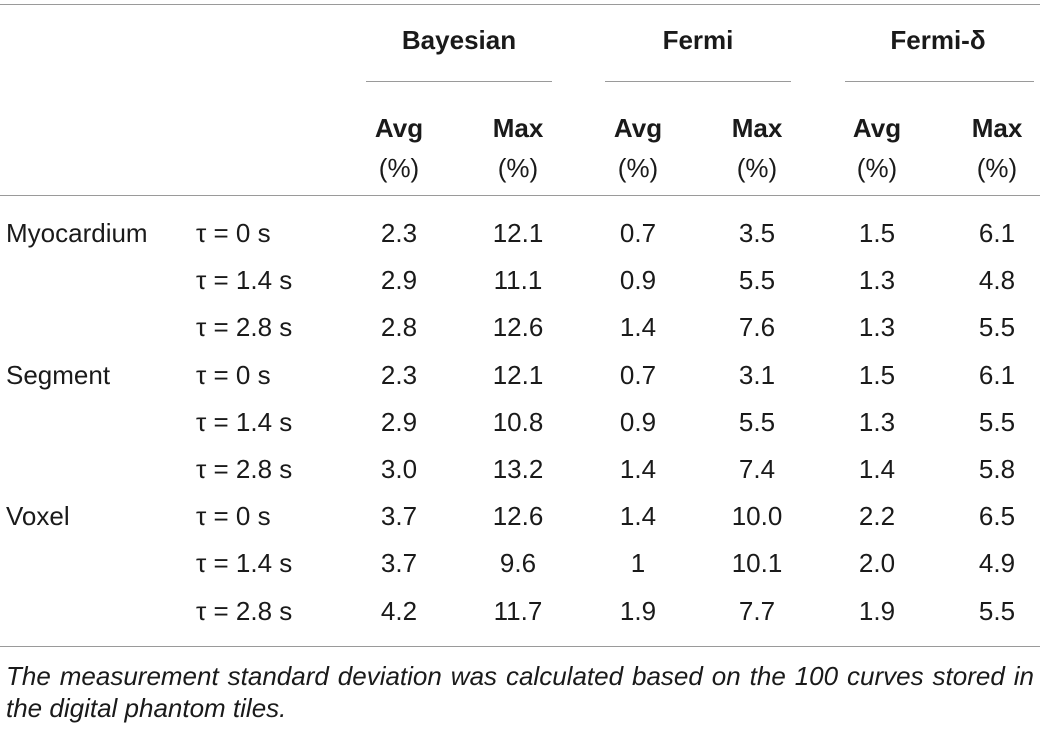 This screenshot has height=733, width=1040. I want to click on table-cell: 1, so click(638, 563).